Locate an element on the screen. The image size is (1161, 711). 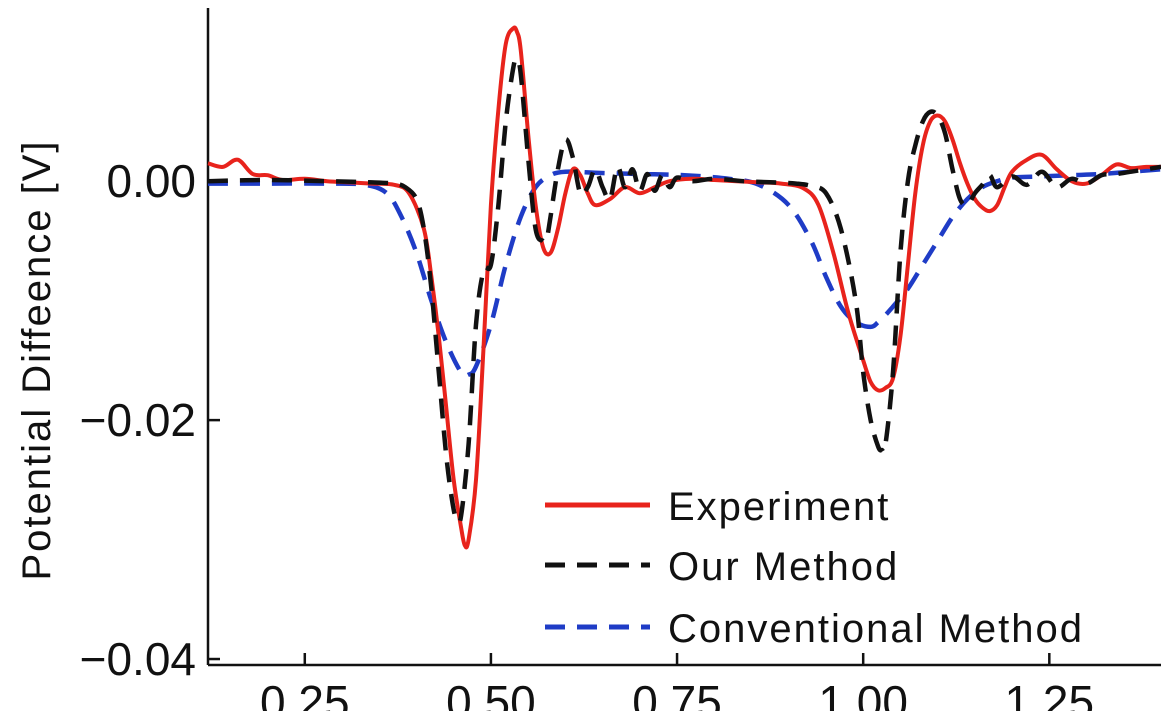
legend-item-our-method: Our Method is located at coordinates (722, 567).